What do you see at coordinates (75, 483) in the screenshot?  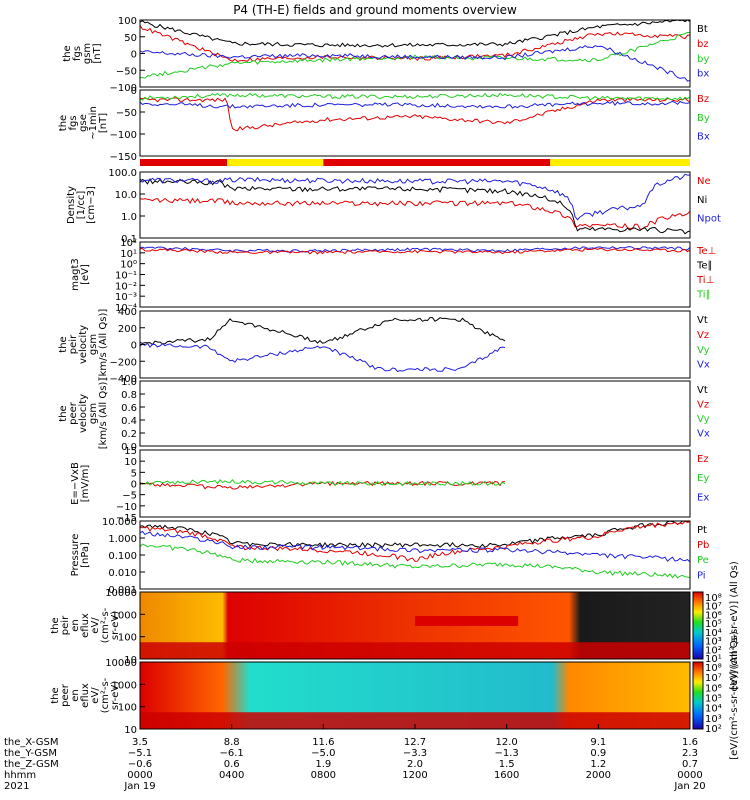 I see `y-axis-label: E=−VxB` at bounding box center [75, 483].